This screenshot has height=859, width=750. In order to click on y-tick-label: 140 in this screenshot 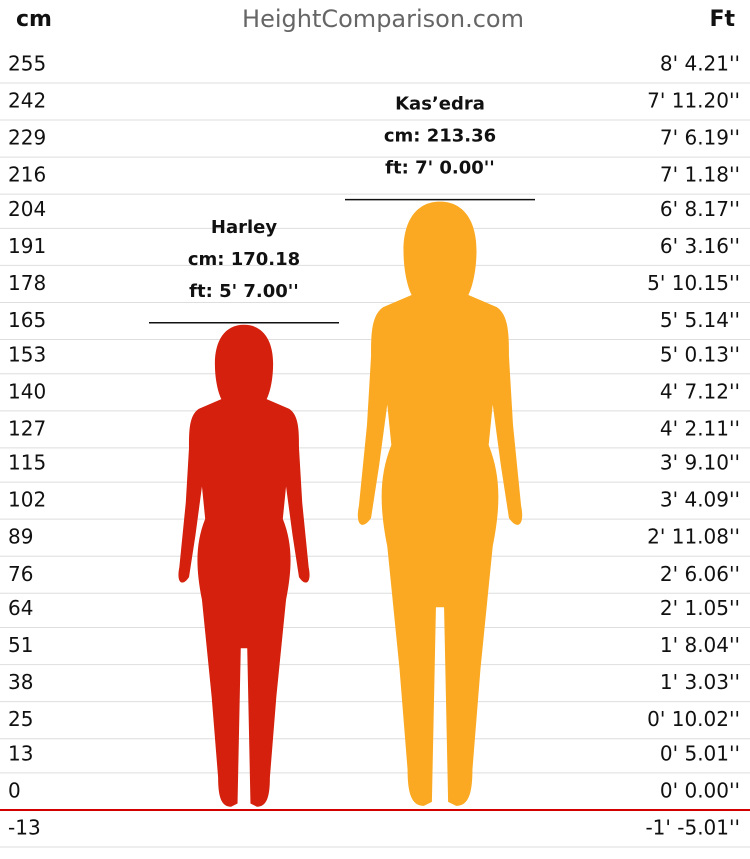, I will do `click(27, 391)`.